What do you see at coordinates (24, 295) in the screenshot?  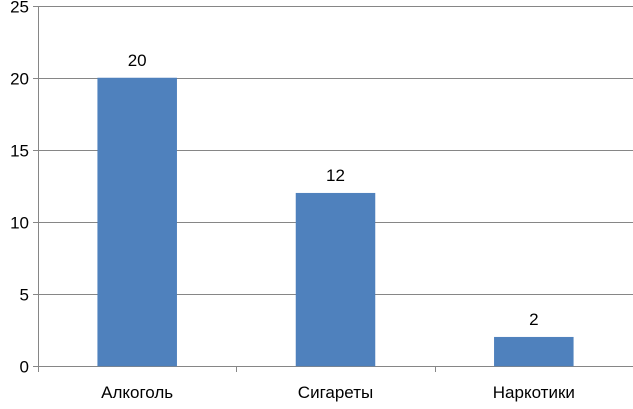 I see `y-tick-label: 5` at bounding box center [24, 295].